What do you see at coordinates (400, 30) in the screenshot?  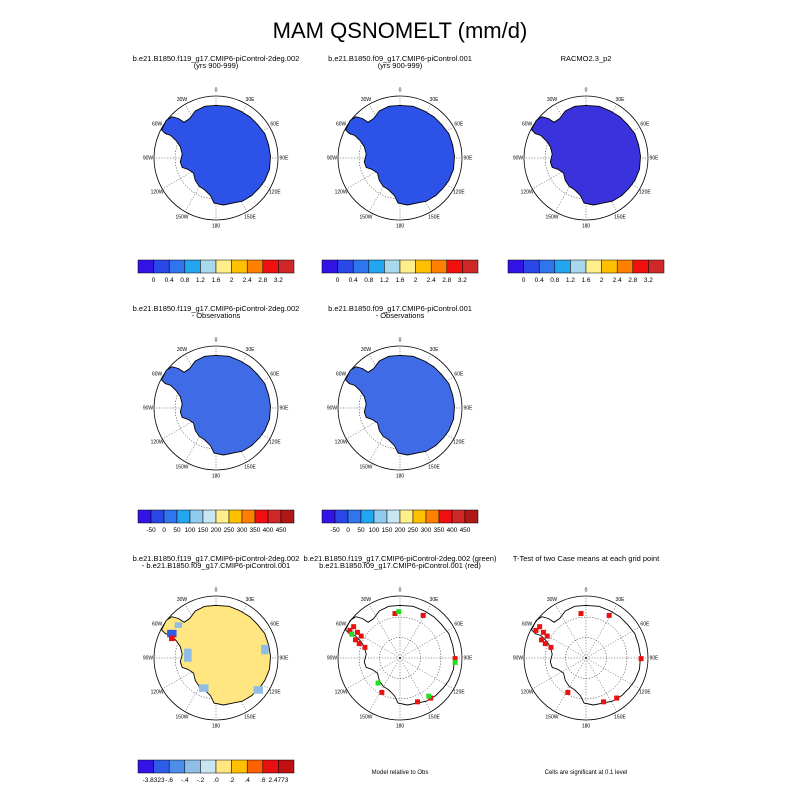 I see `figure-title: MAM QSNOMELT (mm/d)` at bounding box center [400, 30].